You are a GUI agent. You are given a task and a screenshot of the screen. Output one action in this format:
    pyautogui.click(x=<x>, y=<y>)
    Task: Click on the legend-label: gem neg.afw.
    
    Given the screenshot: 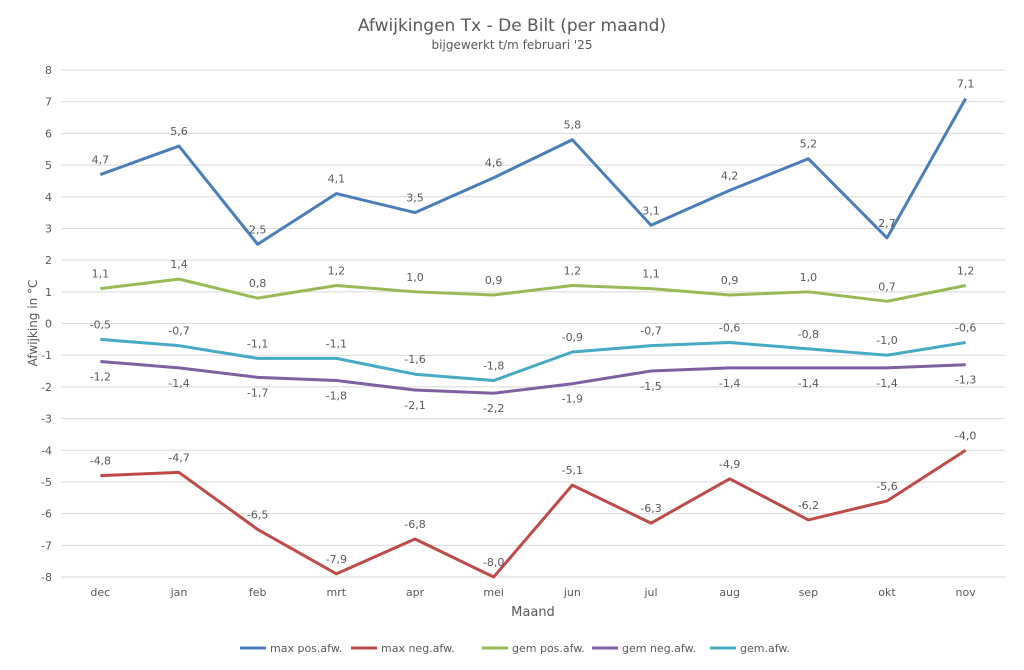 What is the action you would take?
    pyautogui.click(x=659, y=648)
    